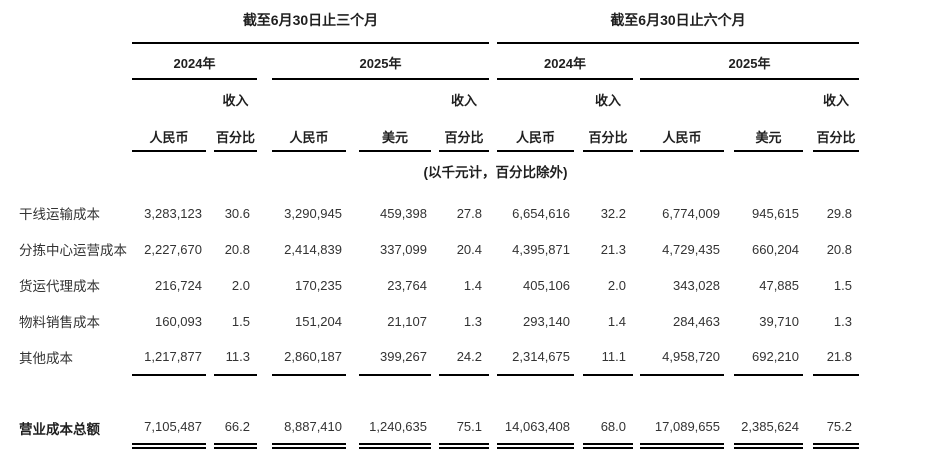  I want to click on value-cell: 11.3, so click(235, 357).